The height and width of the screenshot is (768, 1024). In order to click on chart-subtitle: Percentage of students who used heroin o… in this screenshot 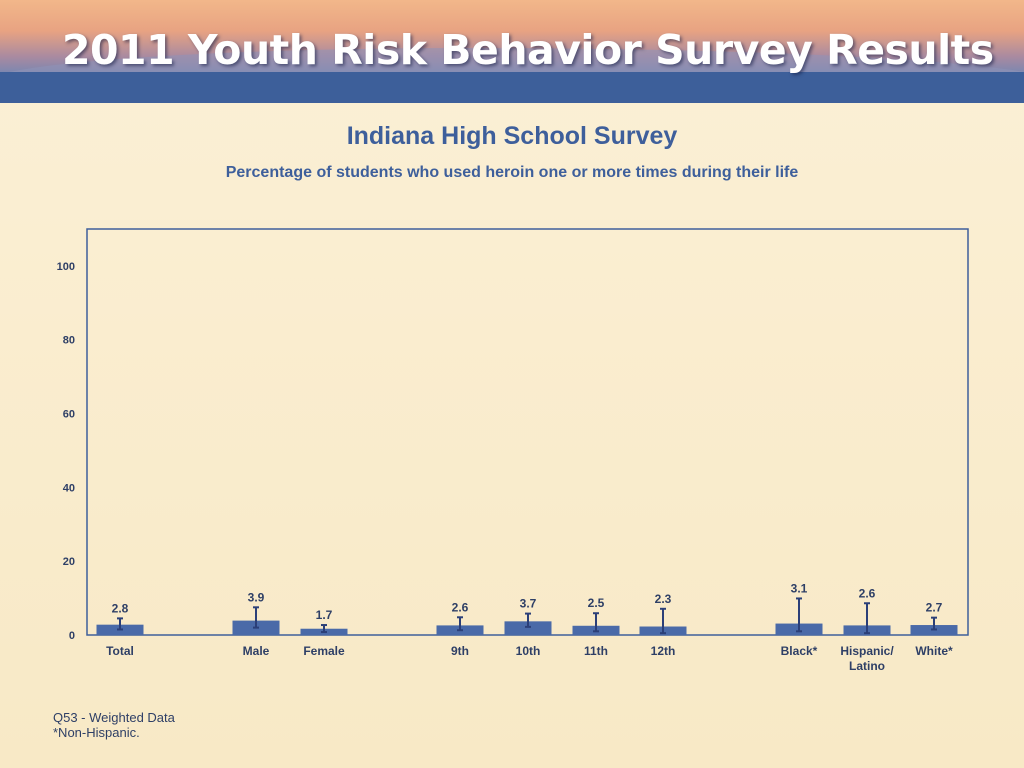, I will do `click(512, 172)`.